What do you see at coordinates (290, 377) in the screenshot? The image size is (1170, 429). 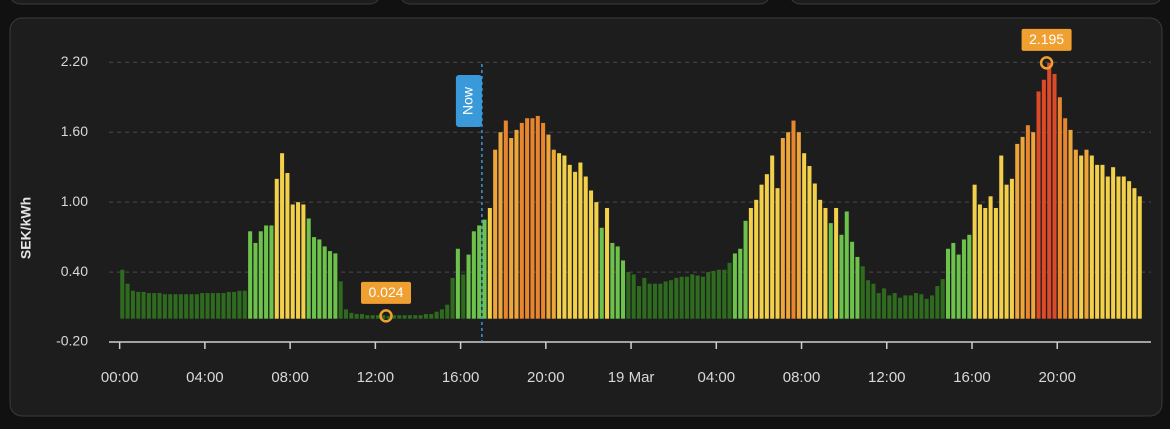 I see `x-tick-label: 08:00` at bounding box center [290, 377].